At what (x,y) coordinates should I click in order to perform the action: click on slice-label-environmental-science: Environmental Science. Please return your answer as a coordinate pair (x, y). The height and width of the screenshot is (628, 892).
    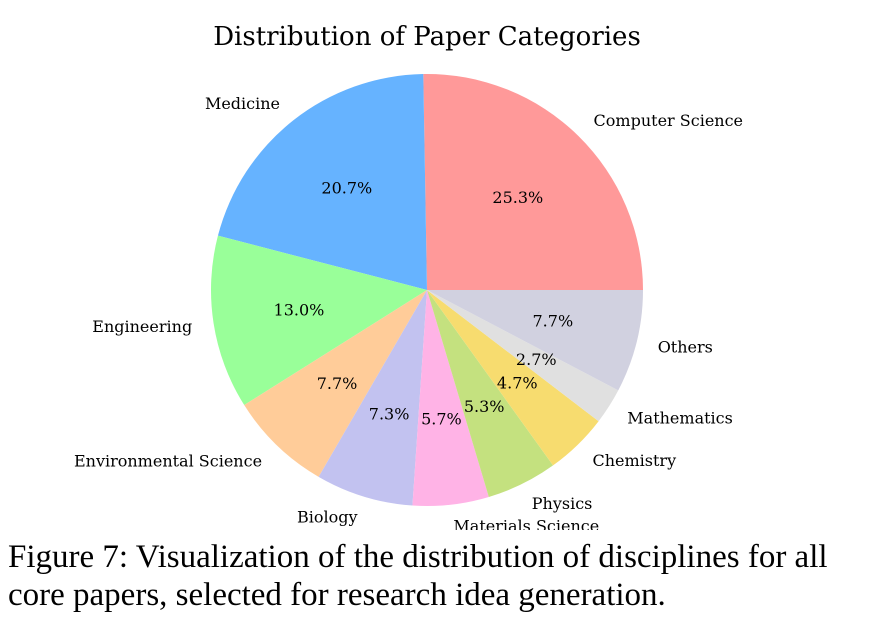
    Looking at the image, I should click on (168, 461).